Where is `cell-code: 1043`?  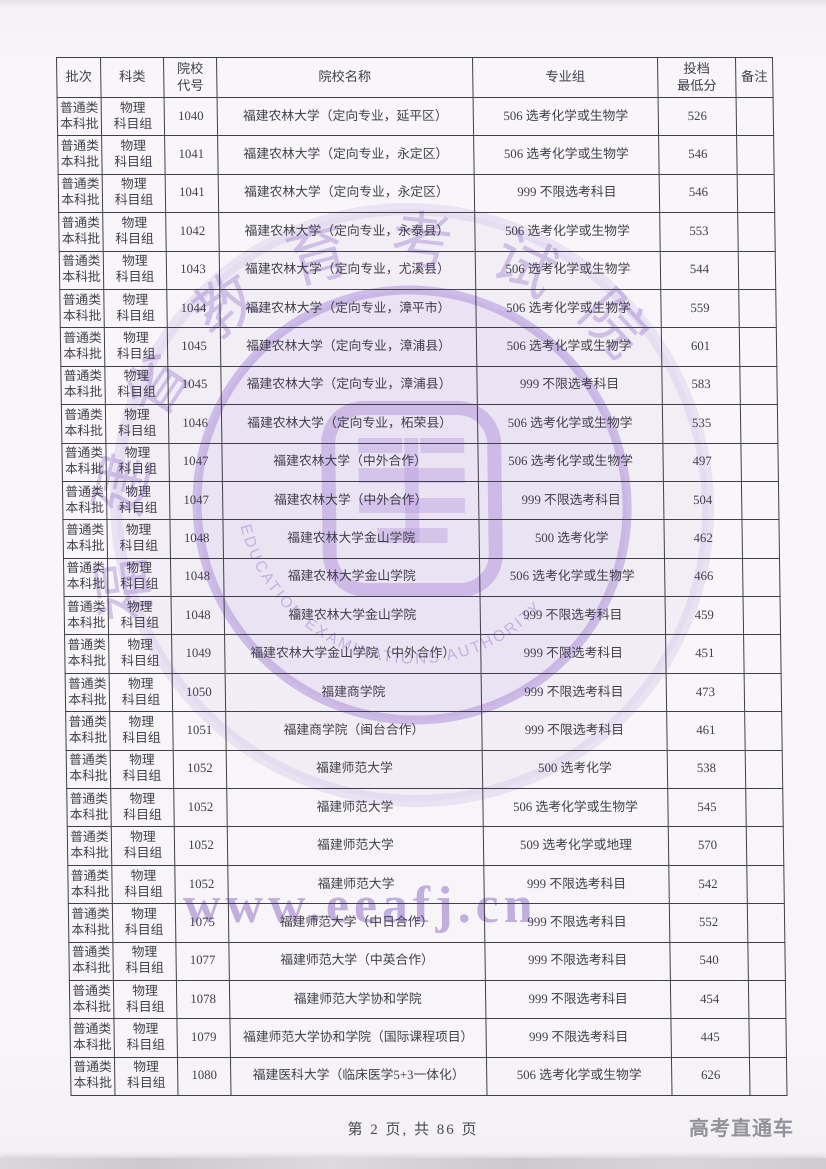 cell-code: 1043 is located at coordinates (193, 270).